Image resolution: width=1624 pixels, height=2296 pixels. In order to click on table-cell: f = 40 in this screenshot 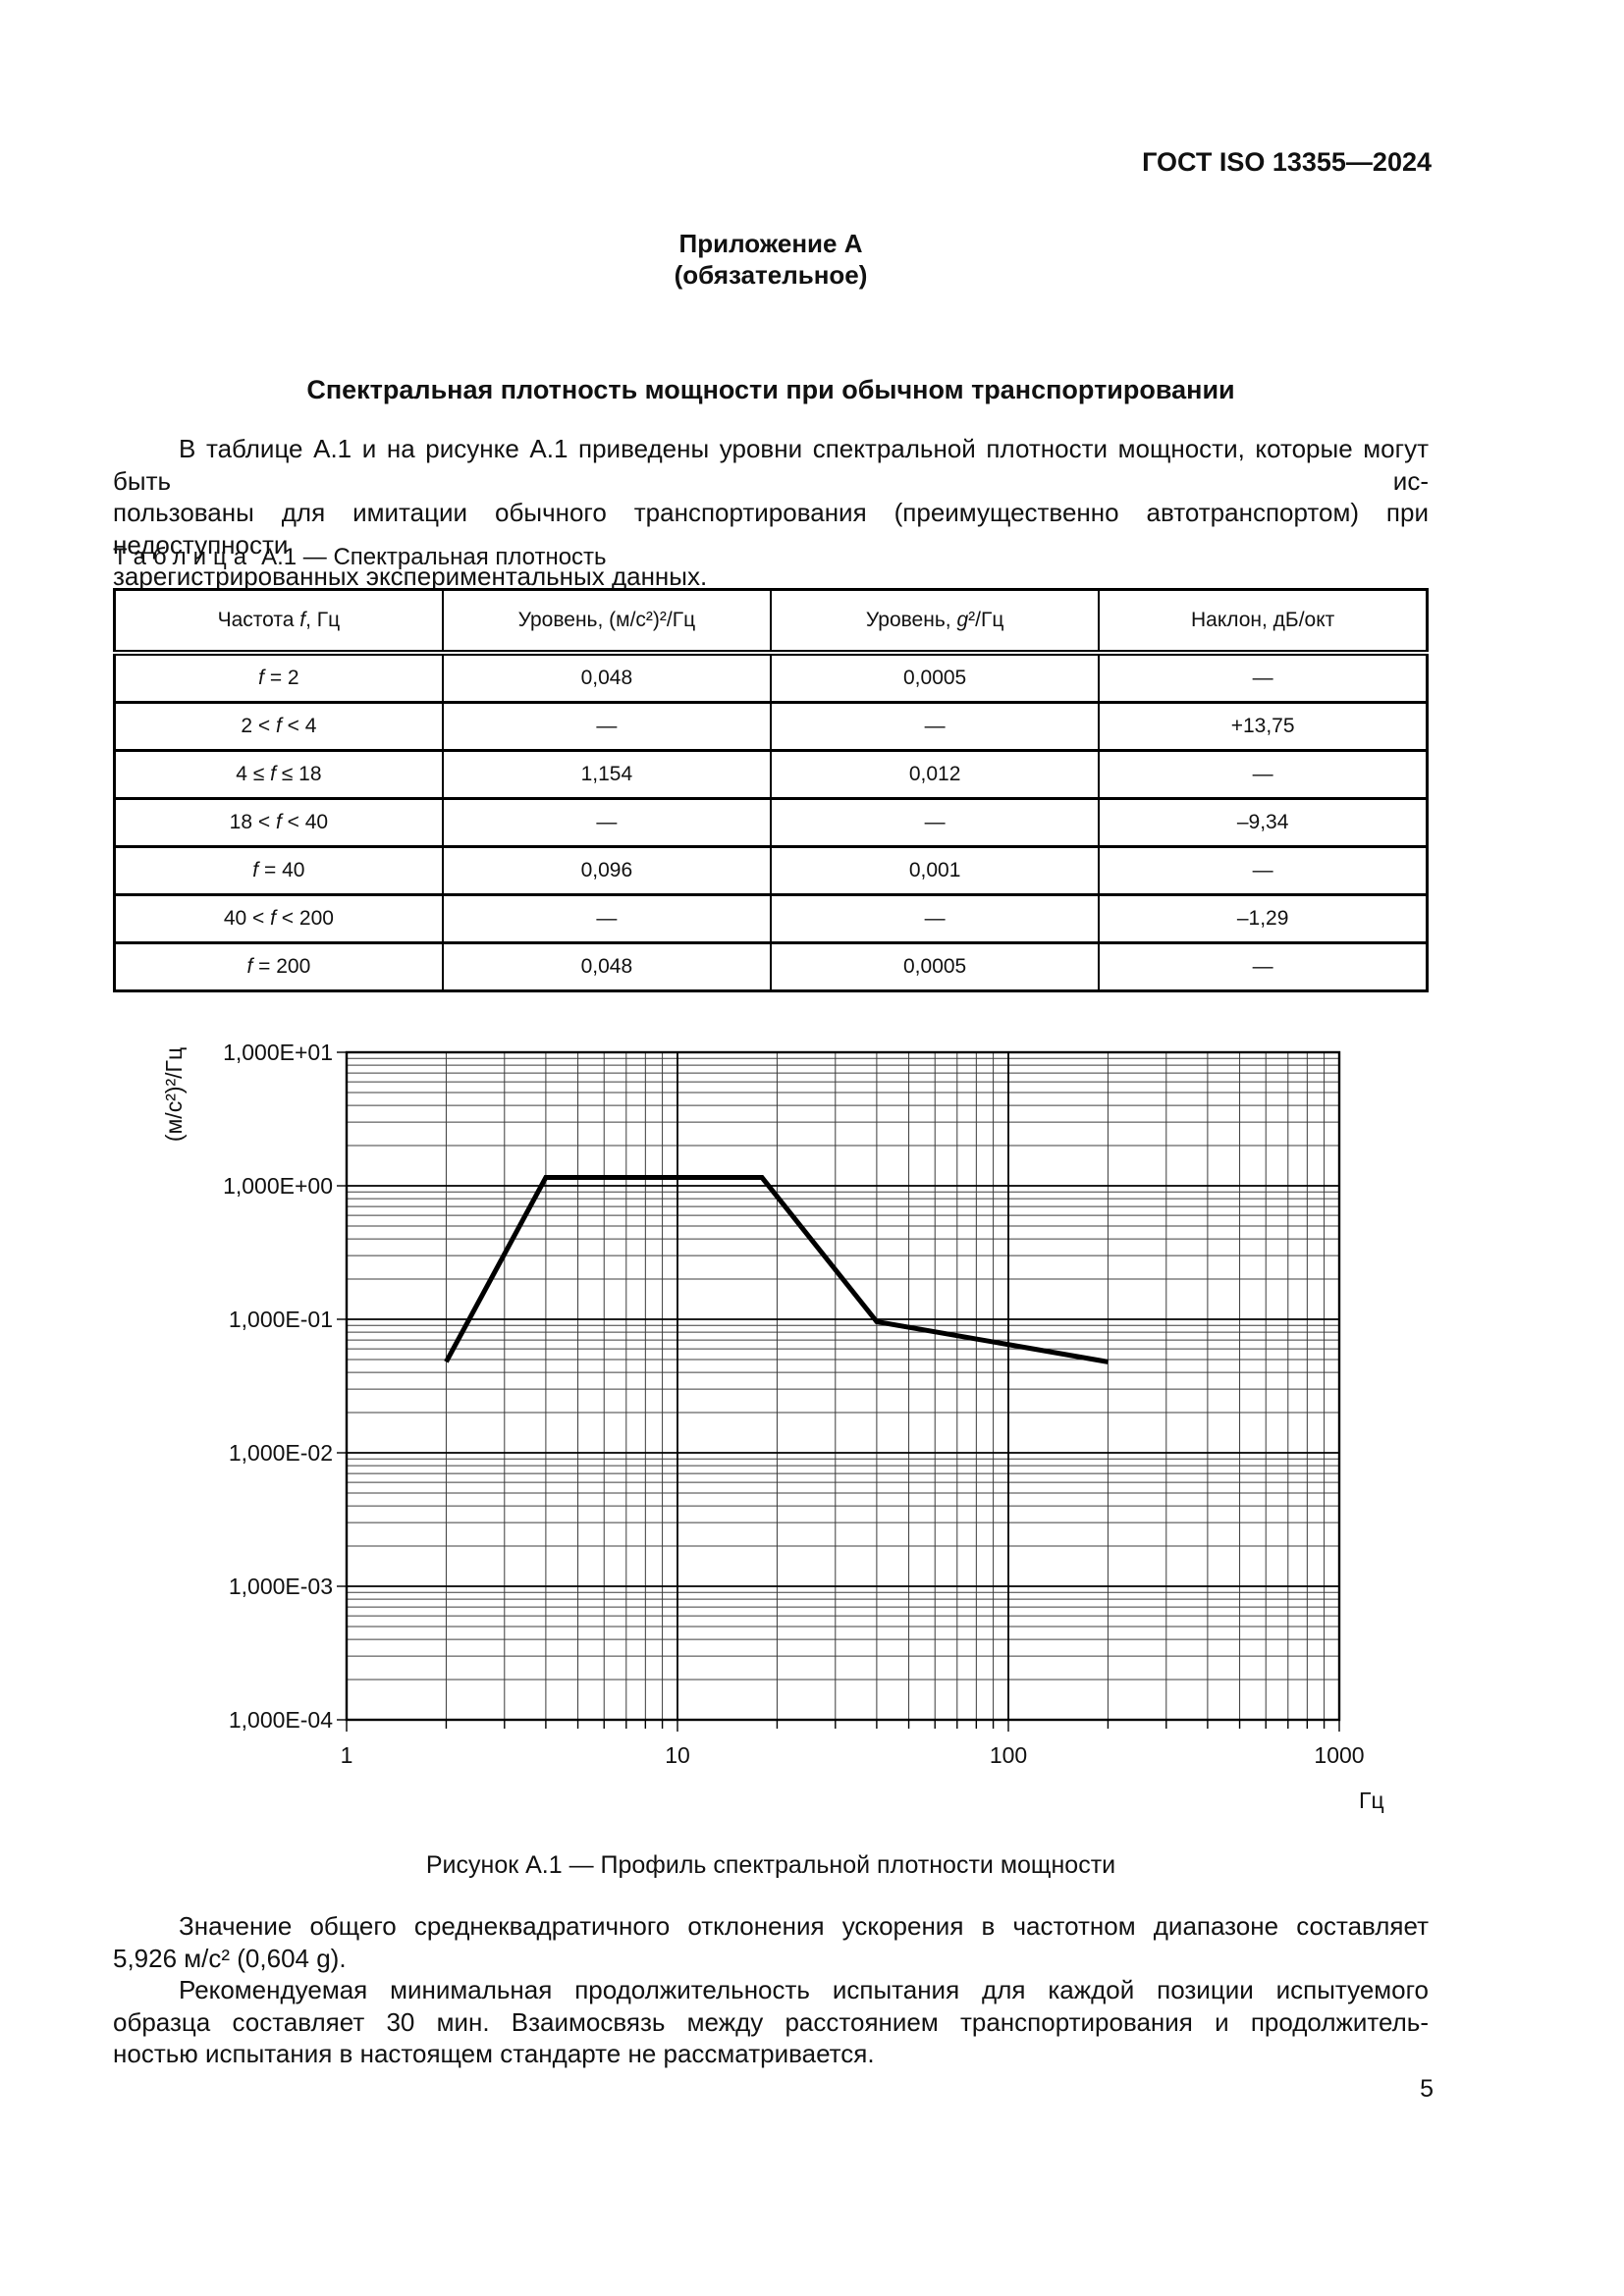, I will do `click(278, 871)`.